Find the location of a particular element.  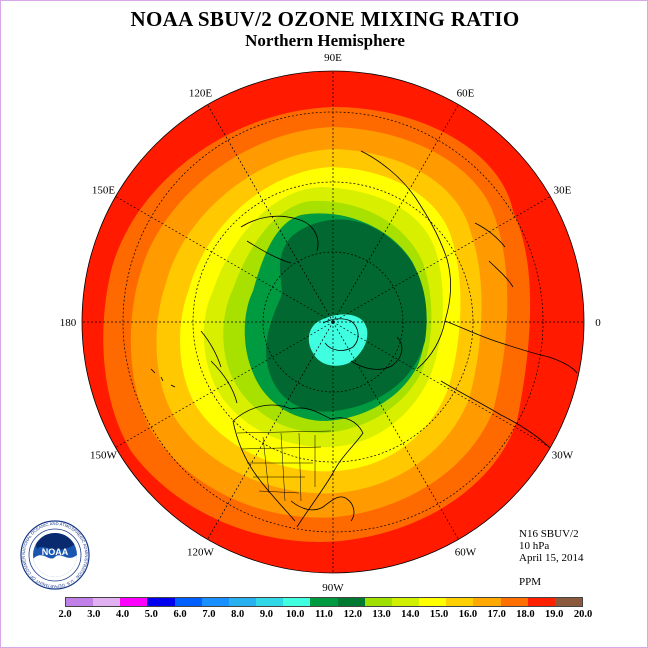

coast-caribbean is located at coordinates (322, 509).